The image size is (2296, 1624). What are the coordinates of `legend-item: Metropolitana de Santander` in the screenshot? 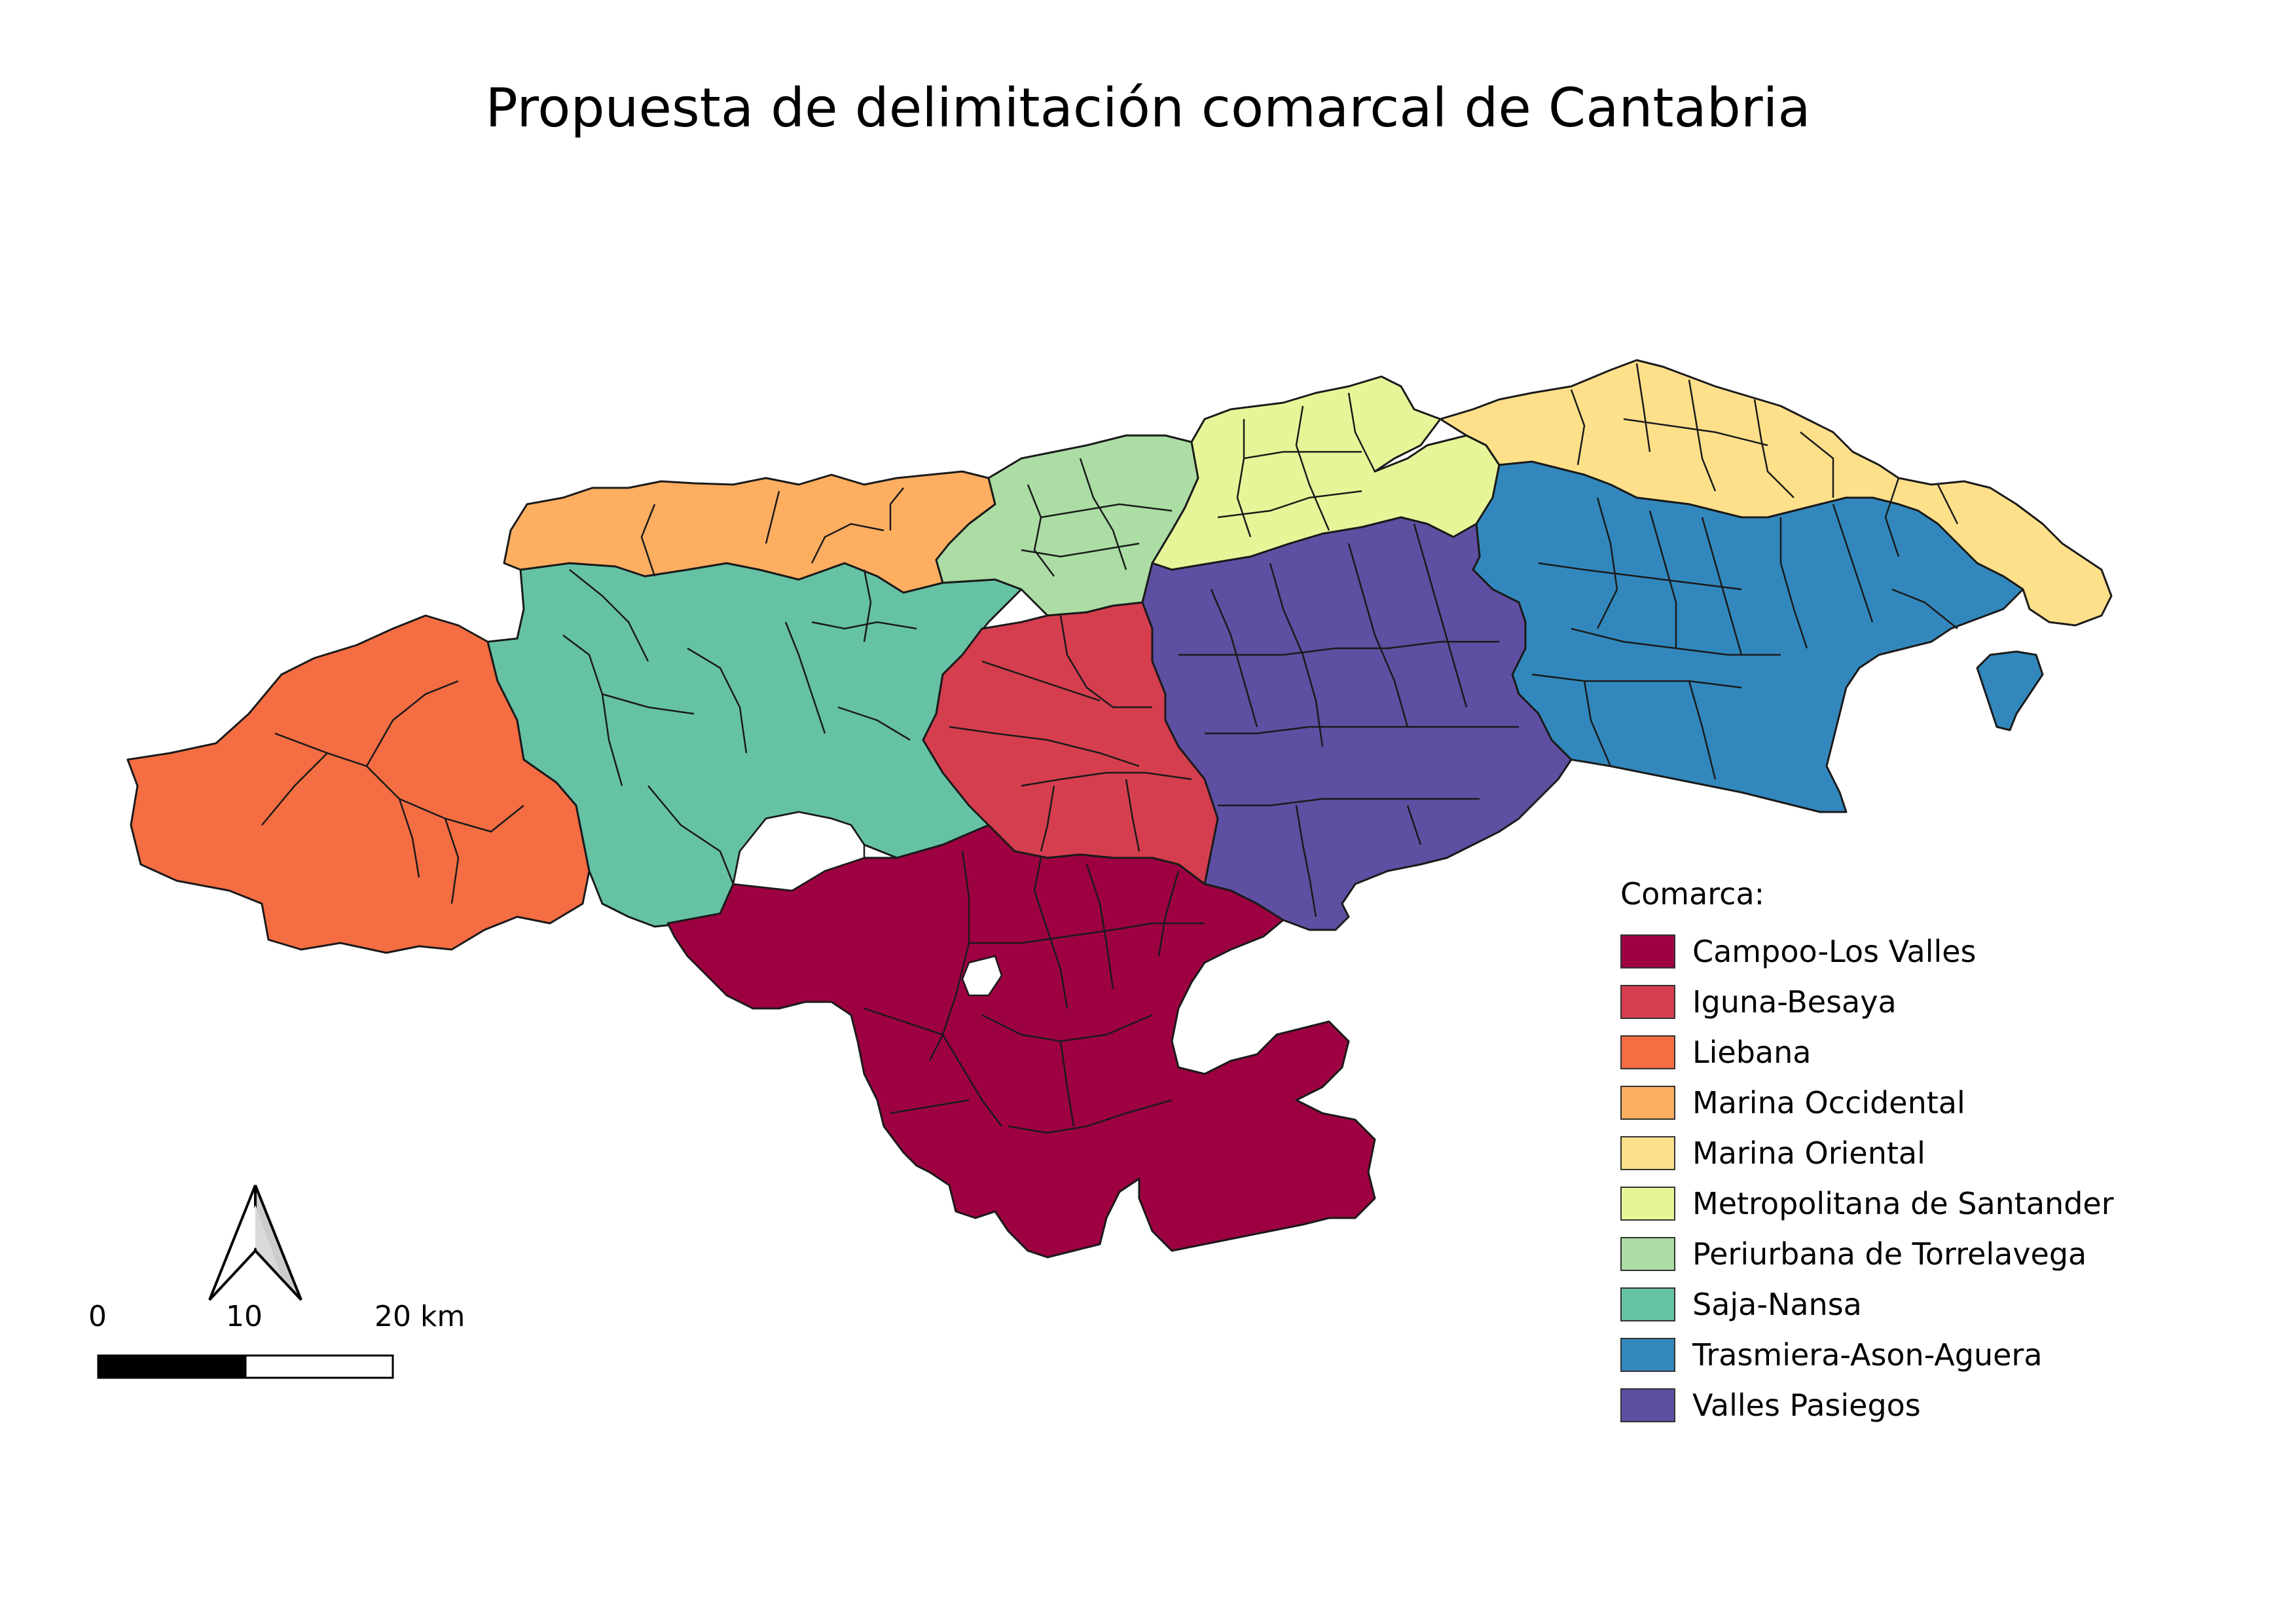 It's located at (1867, 1203).